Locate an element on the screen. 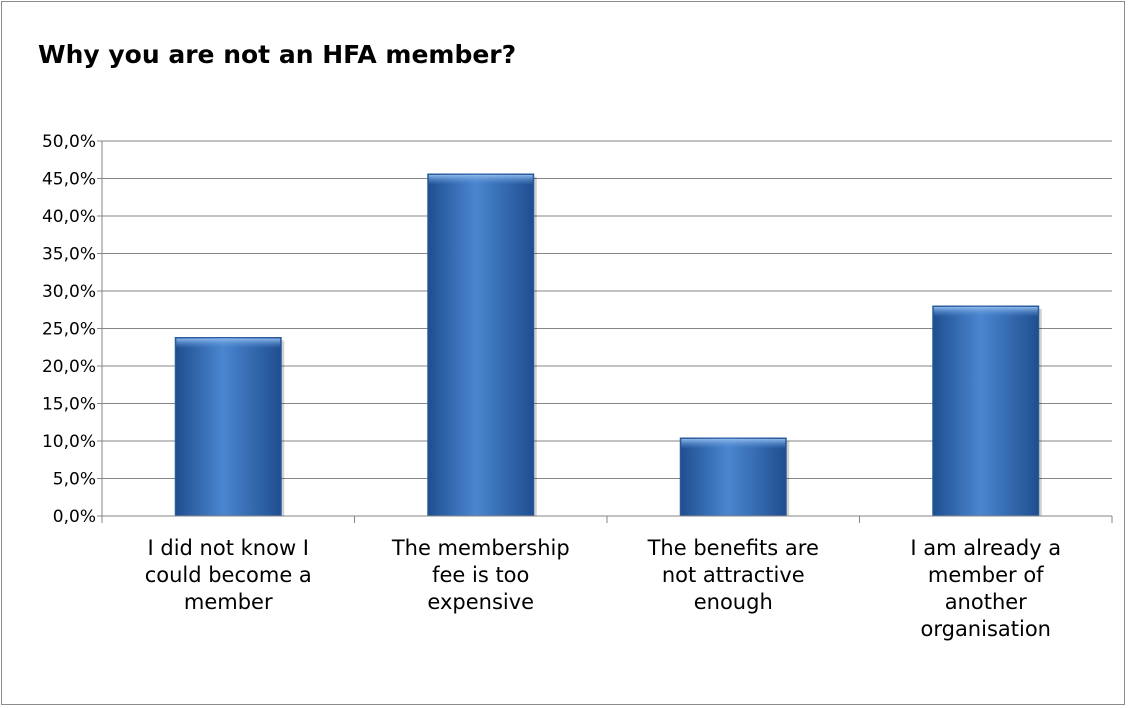 This screenshot has width=1128, height=708. x-category-label-line: not attractive is located at coordinates (733, 575).